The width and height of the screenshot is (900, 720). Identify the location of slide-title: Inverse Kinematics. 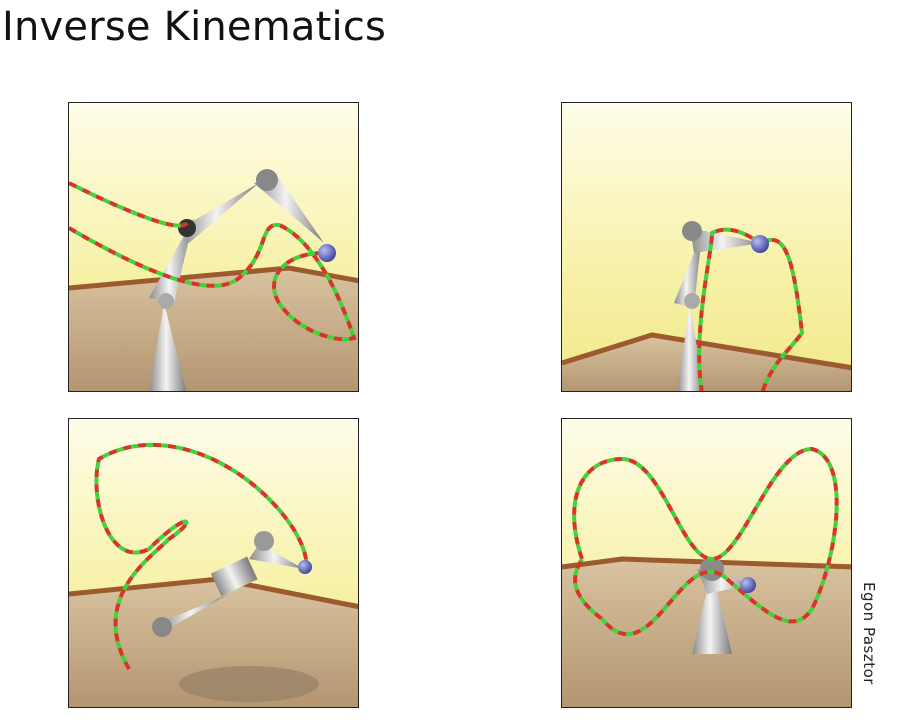
(194, 27).